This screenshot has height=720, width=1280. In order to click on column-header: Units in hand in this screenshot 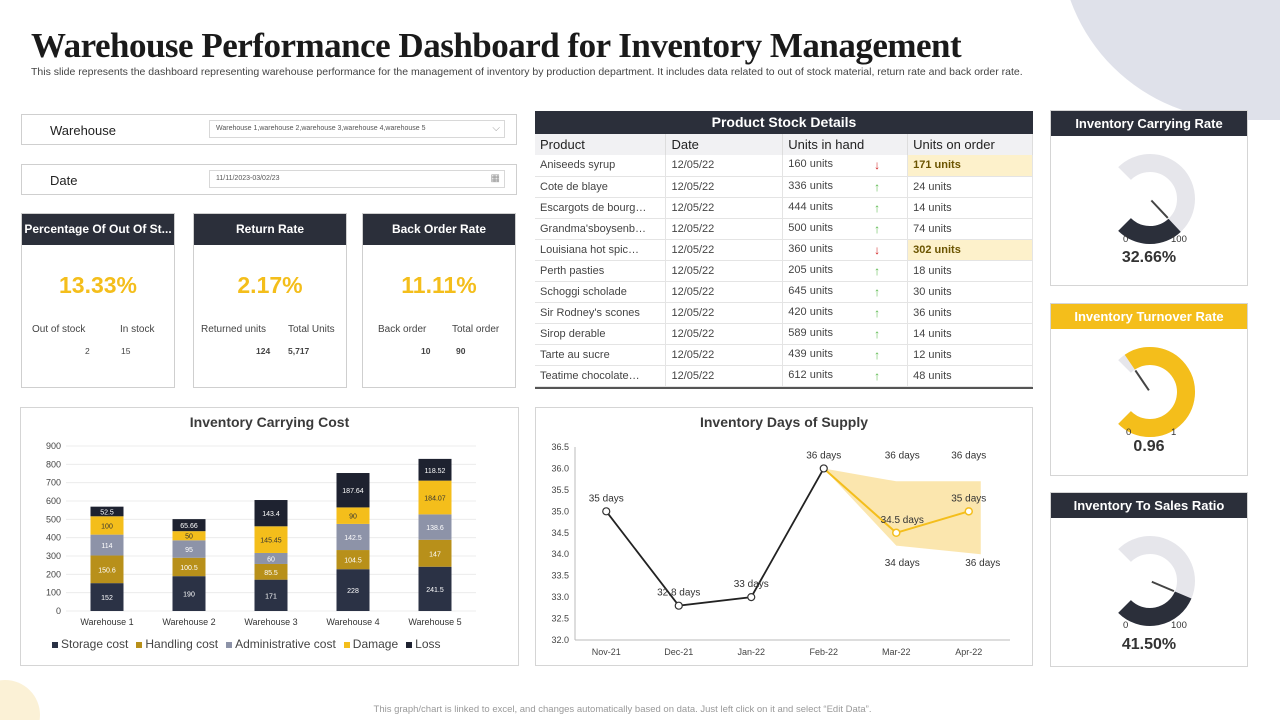, I will do `click(845, 144)`.